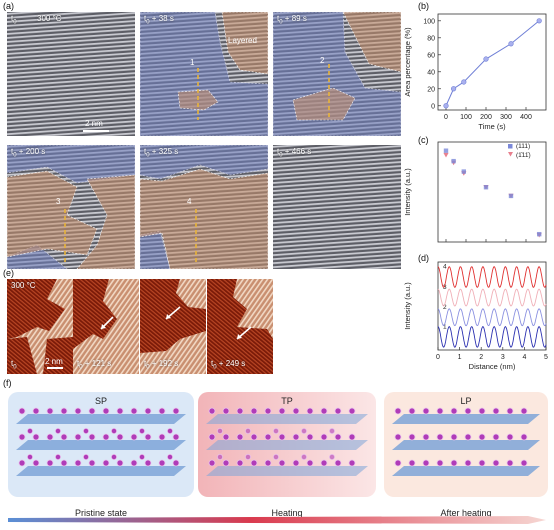  Describe the element at coordinates (8, 6) in the screenshot. I see `panel-label-a: (a)` at that location.